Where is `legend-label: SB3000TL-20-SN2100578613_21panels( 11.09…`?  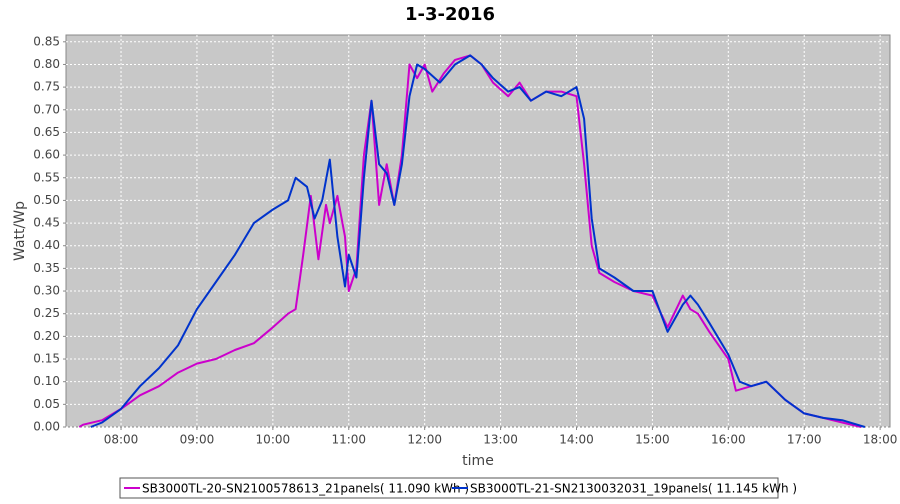
legend-label: SB3000TL-20-SN2100578613_21panels( 11.09… is located at coordinates (305, 489).